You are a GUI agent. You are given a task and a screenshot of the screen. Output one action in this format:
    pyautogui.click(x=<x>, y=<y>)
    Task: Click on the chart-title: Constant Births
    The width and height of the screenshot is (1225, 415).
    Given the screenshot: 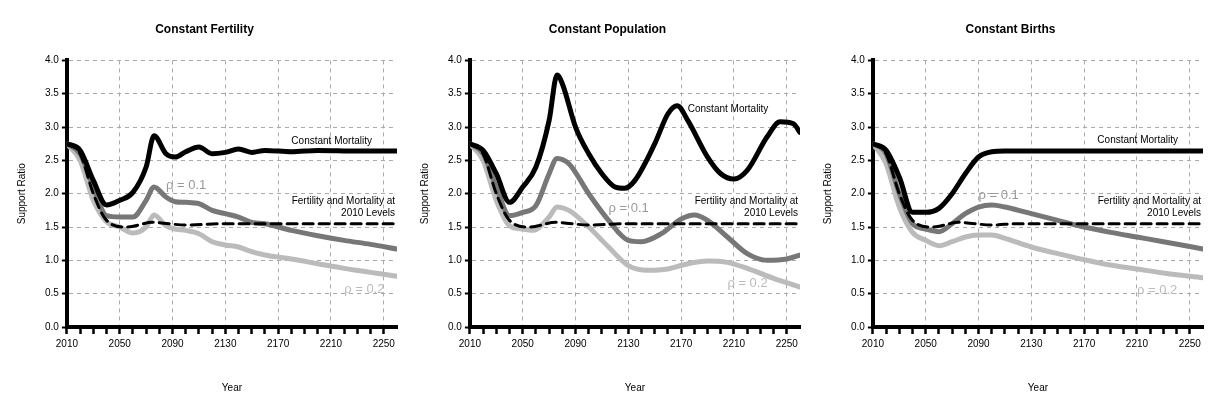 What is the action you would take?
    pyautogui.click(x=1010, y=28)
    